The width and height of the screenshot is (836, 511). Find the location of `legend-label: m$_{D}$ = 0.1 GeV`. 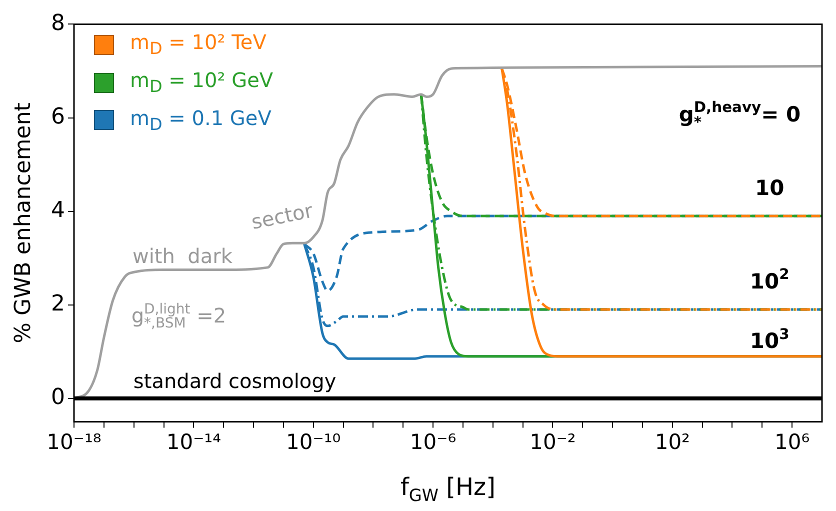

legend-label: m$_{D}$ = 0.1 GeV is located at coordinates (201, 120).